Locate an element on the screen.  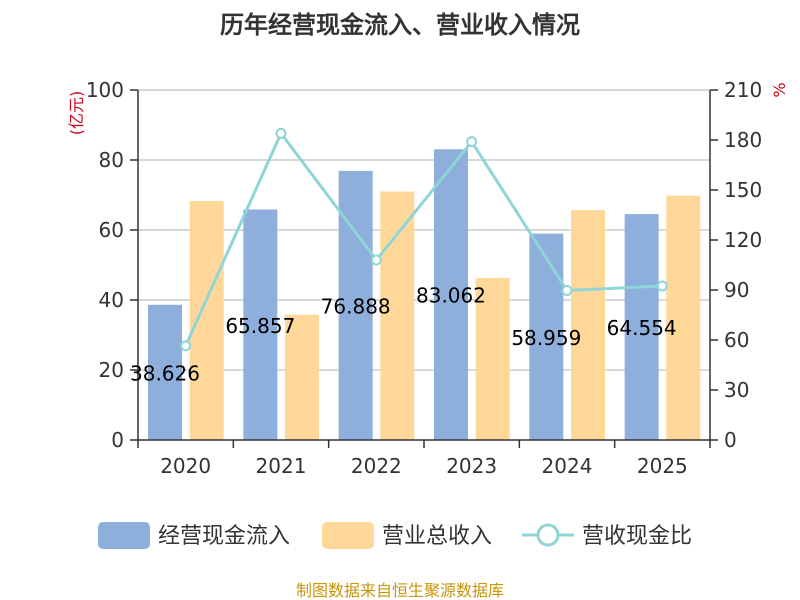
data-label-2025: 64.554 is located at coordinates (642, 328).